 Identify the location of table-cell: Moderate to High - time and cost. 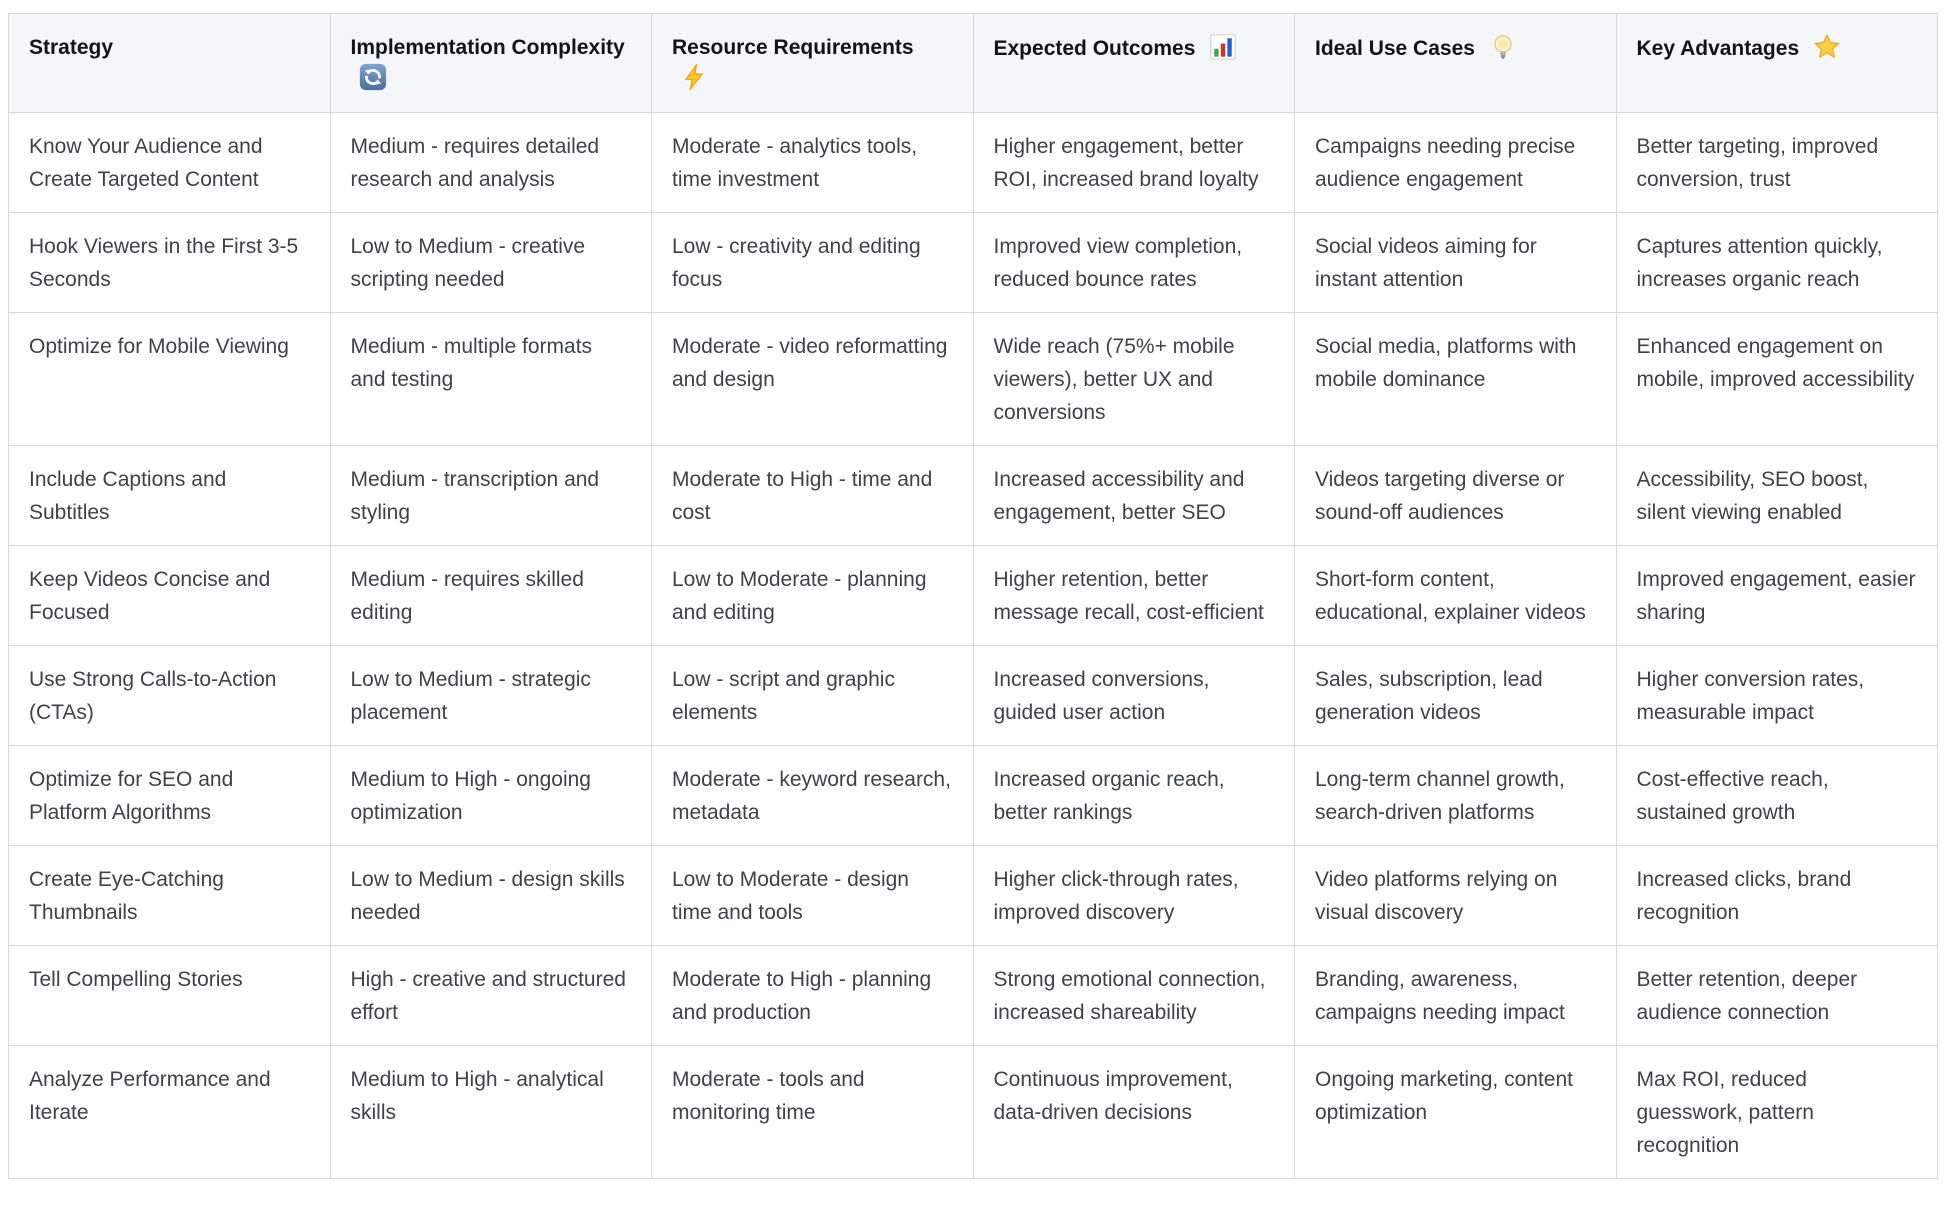
(812, 495).